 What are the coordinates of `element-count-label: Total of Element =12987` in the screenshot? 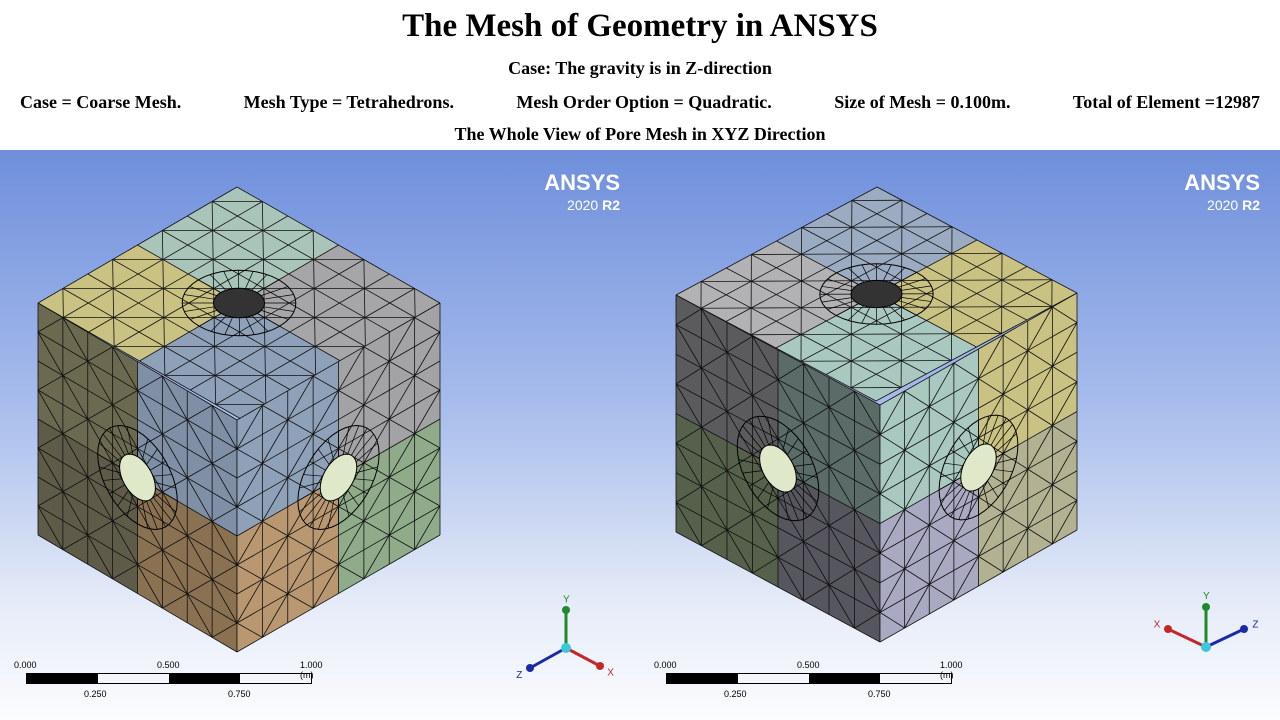 It's located at (1166, 102).